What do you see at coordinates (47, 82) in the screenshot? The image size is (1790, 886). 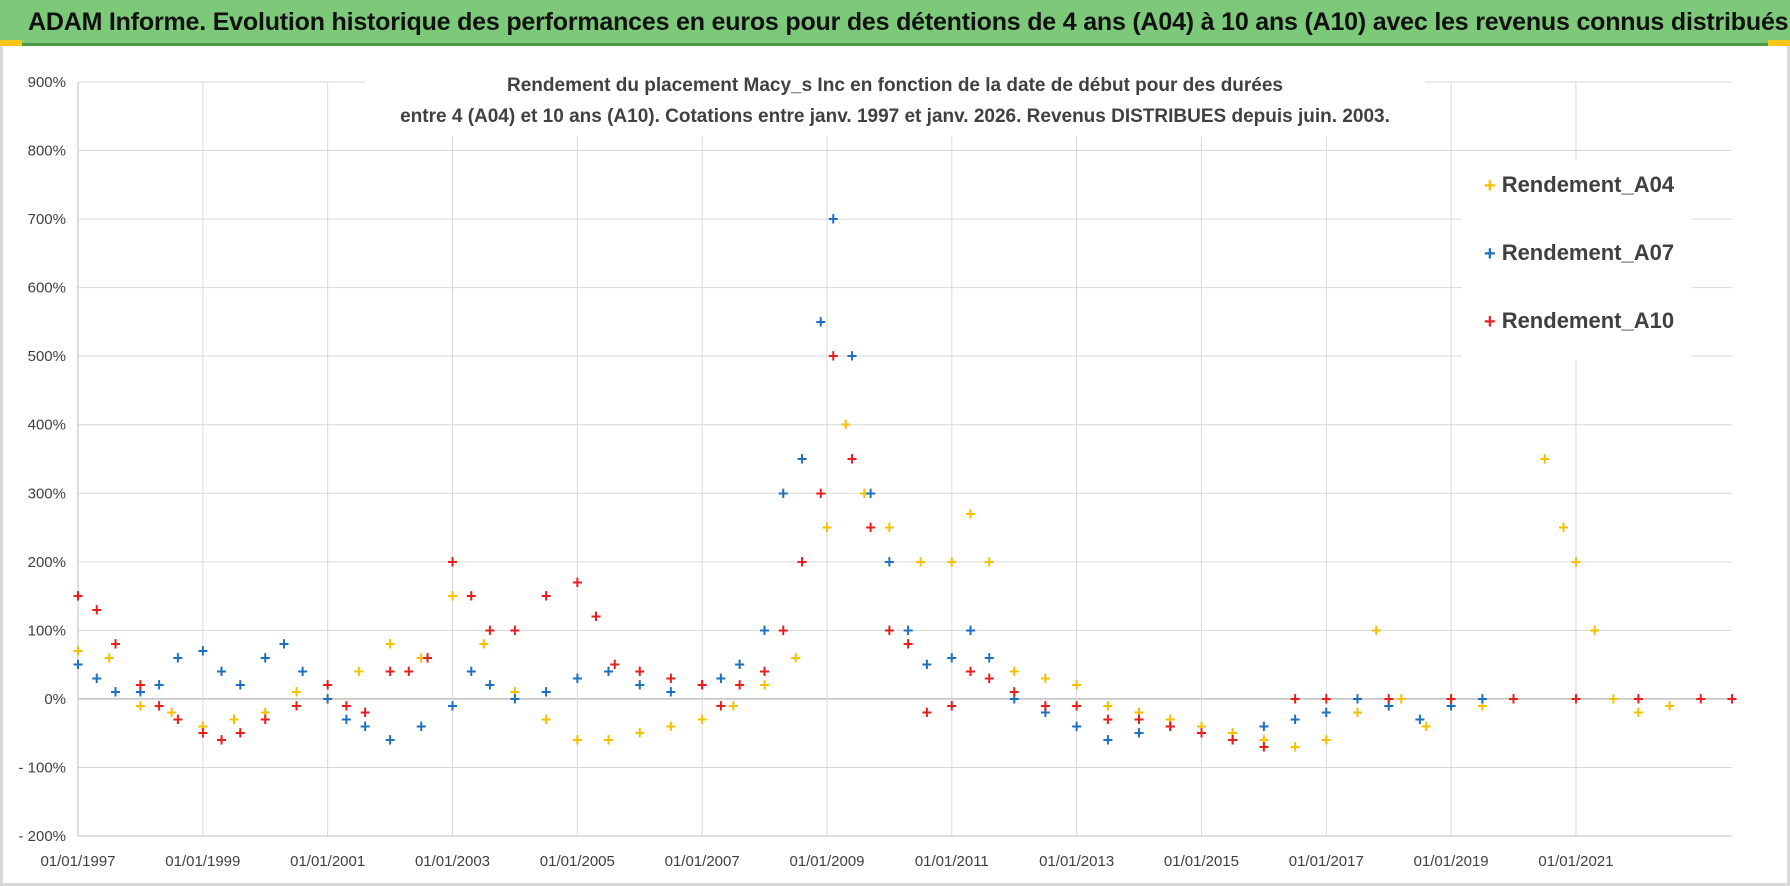 I see `y-tick-label: 900%` at bounding box center [47, 82].